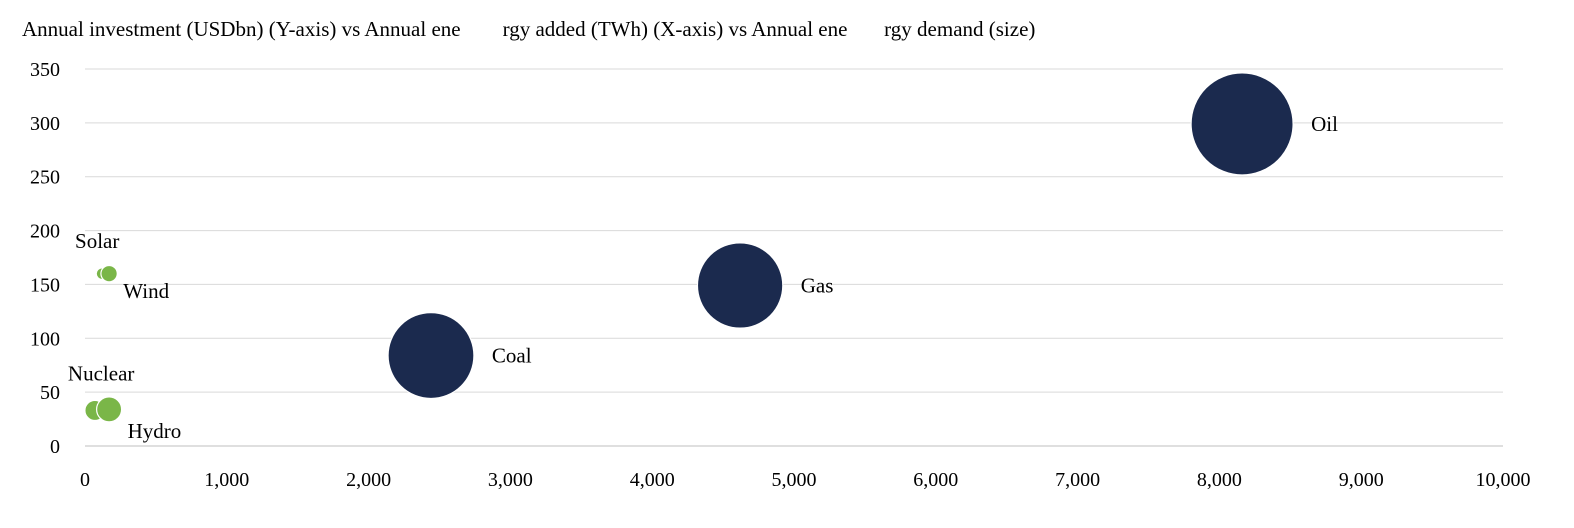 The image size is (1574, 528). I want to click on bubble-coal, so click(431, 356).